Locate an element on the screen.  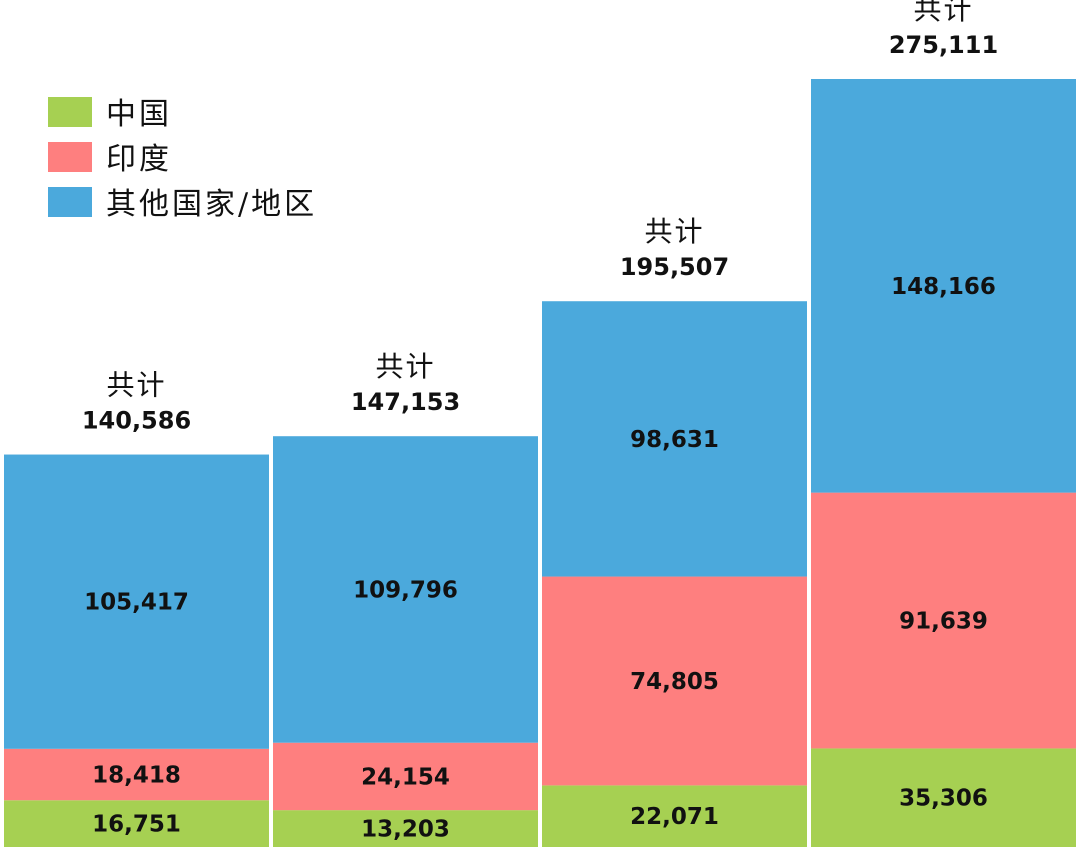
total-value: 275,111 is located at coordinates (943, 45).